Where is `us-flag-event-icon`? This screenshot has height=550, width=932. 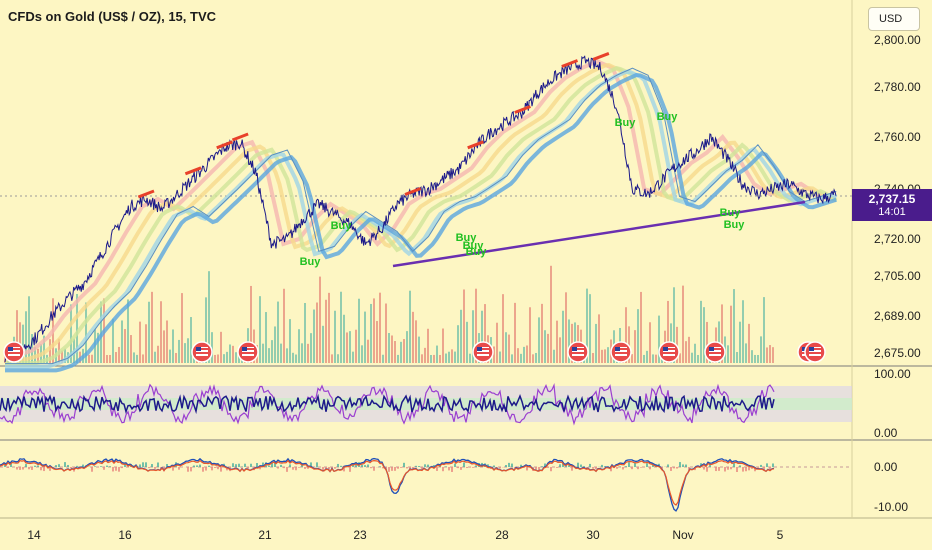
us-flag-event-icon is located at coordinates (669, 352).